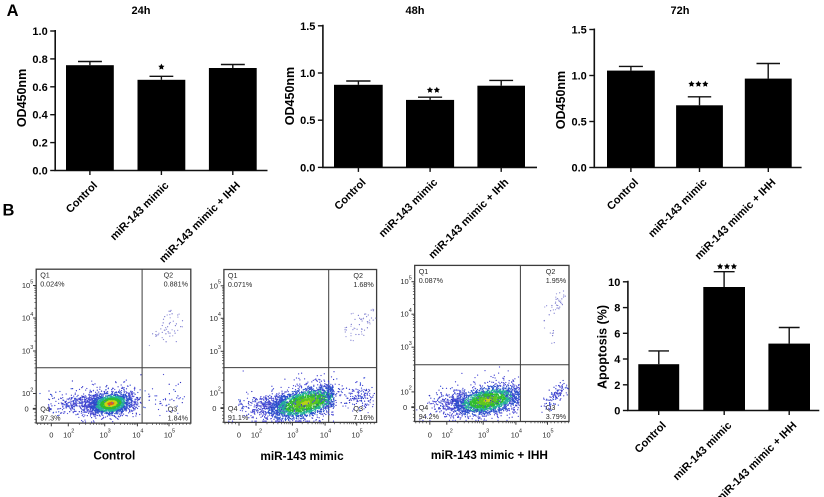 The height and width of the screenshot is (497, 824). Describe the element at coordinates (8, 211) in the screenshot. I see `svg-text: B` at that location.